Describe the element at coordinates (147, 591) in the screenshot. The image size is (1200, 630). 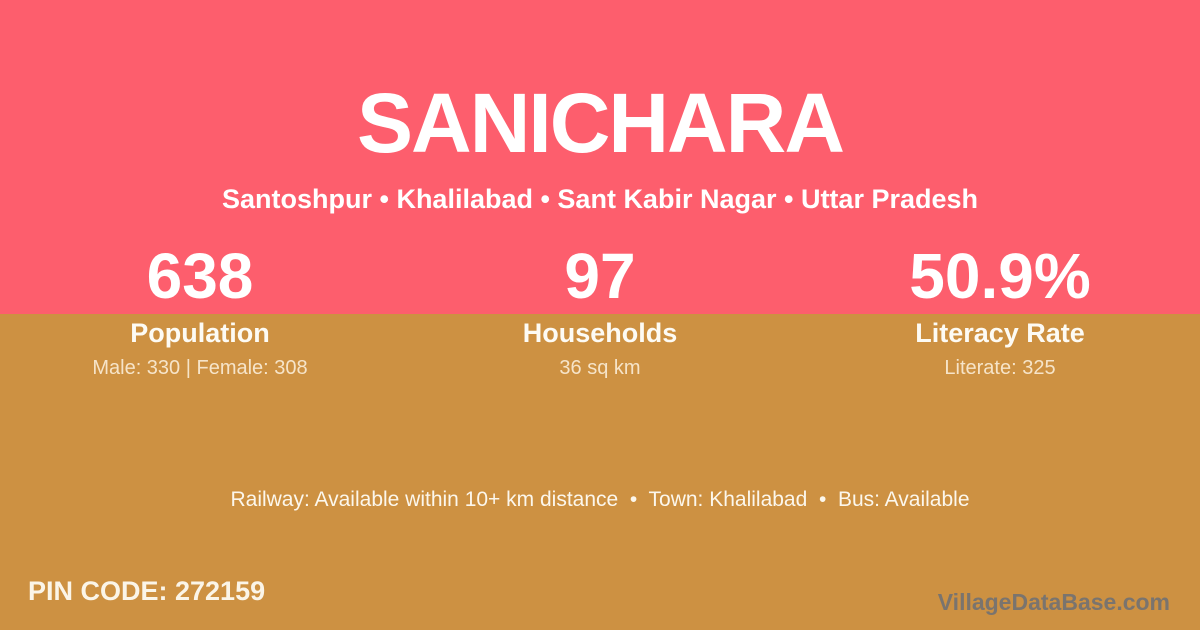
I see `pin-code-text: PIN CODE: 272159` at that location.